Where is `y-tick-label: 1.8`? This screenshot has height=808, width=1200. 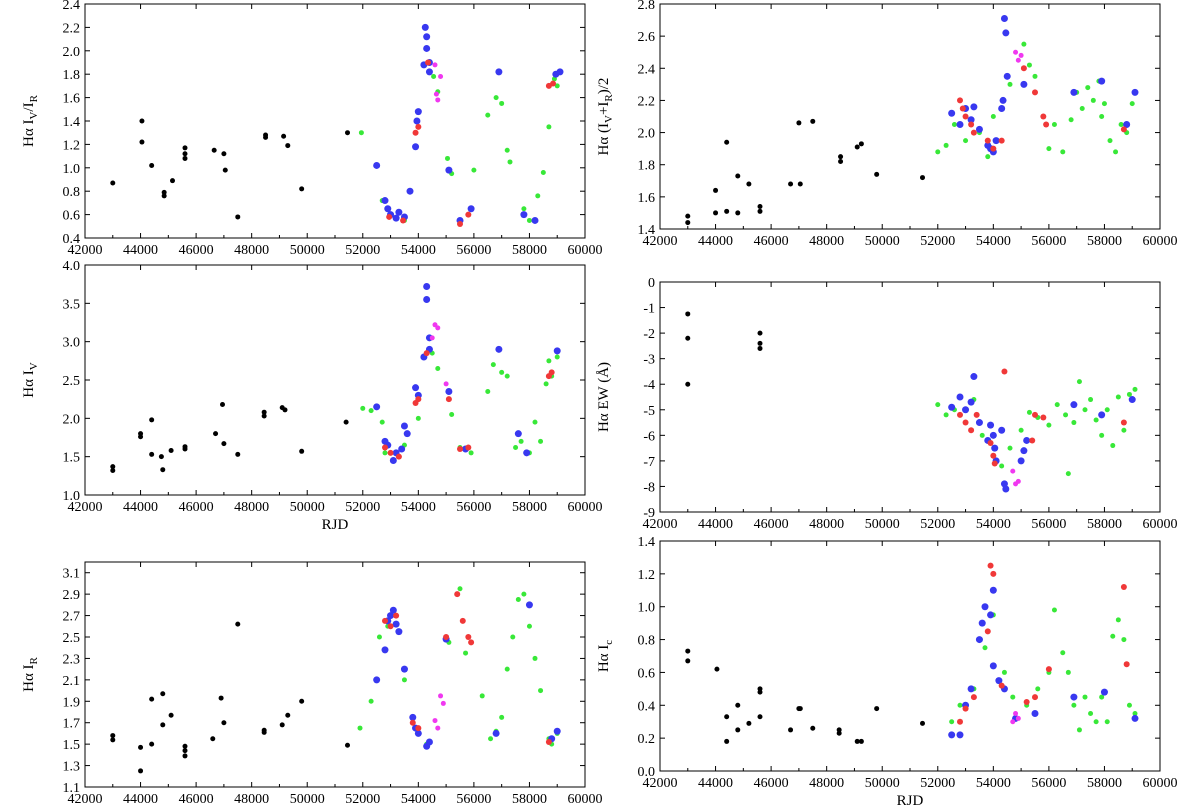
y-tick-label: 1.8 is located at coordinates (72, 75).